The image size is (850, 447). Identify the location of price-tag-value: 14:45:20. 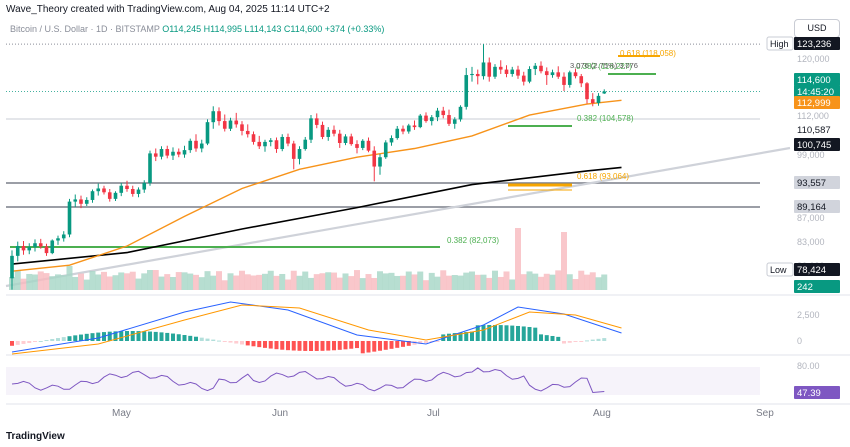
(815, 92).